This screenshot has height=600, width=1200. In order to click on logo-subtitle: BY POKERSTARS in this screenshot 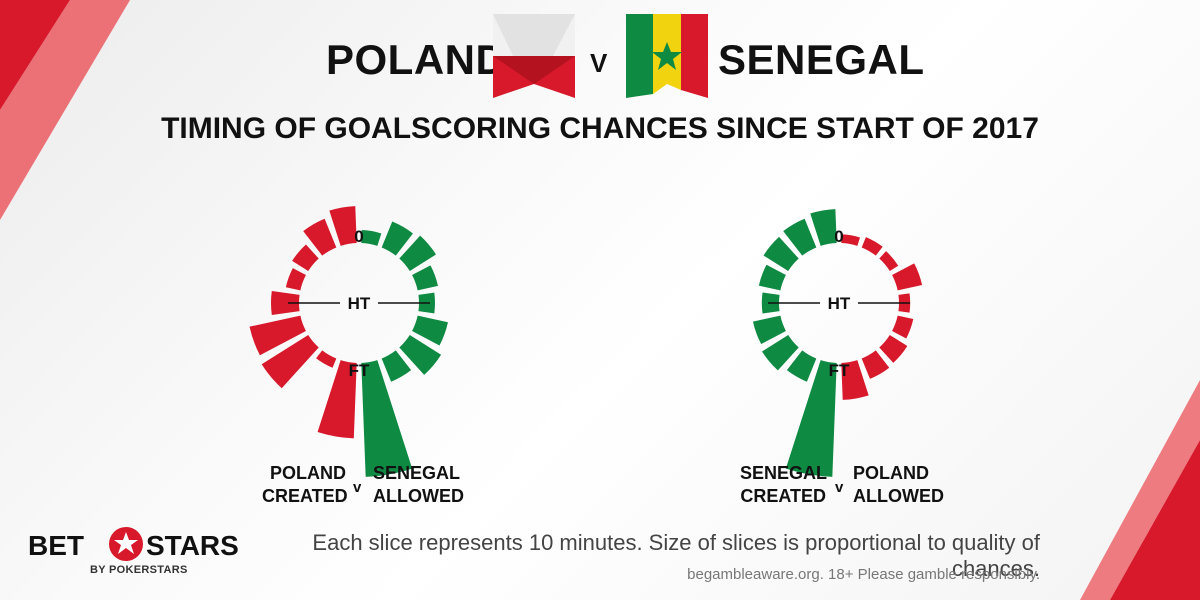, I will do `click(139, 570)`.